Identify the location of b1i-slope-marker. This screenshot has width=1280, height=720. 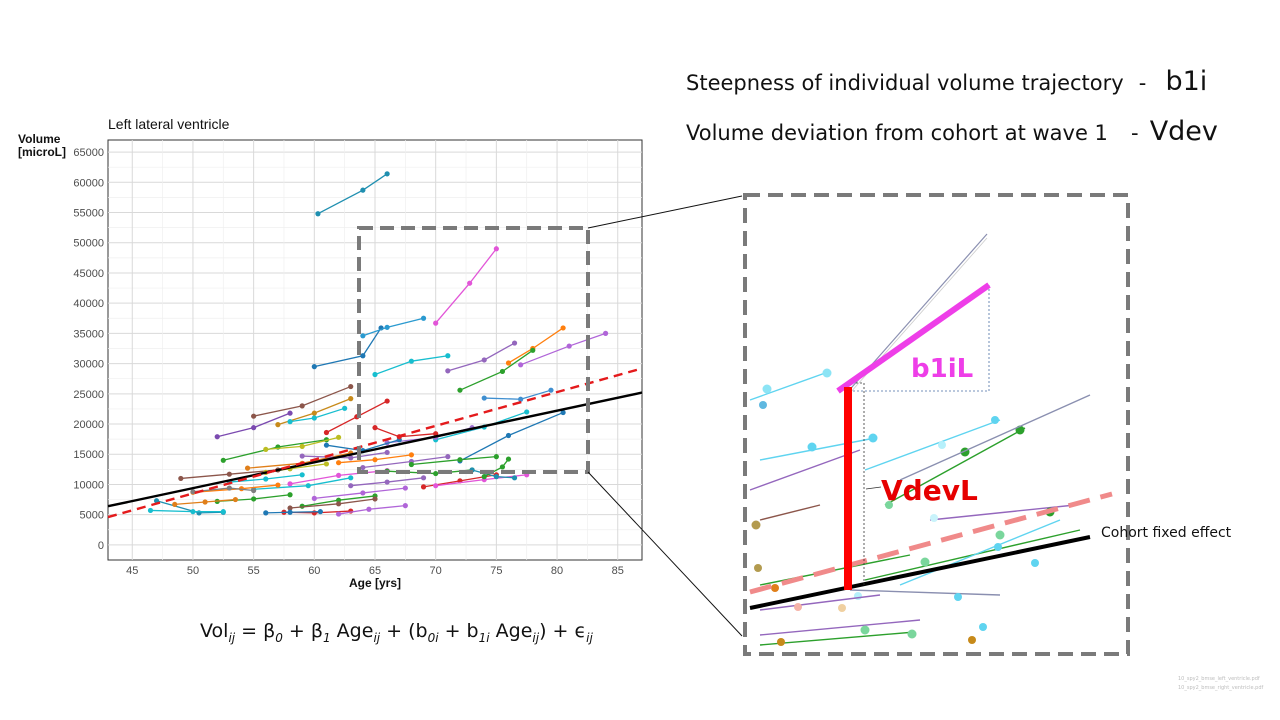
(913, 338).